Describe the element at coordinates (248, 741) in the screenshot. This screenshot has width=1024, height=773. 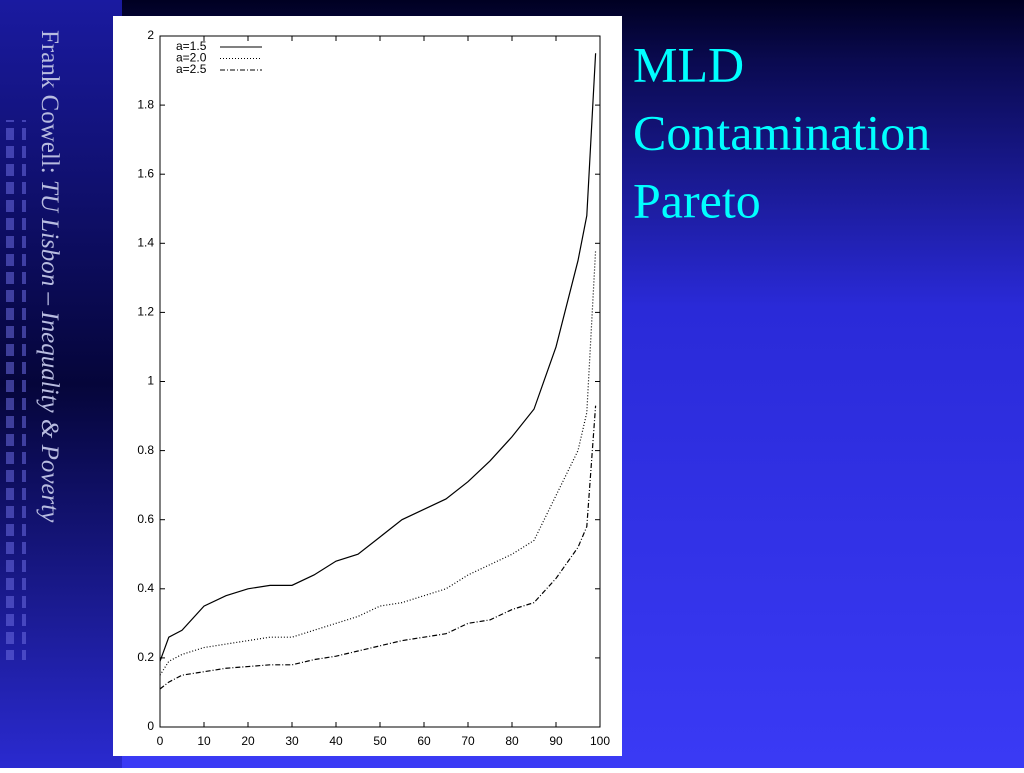
I see `x-tick-label: 20` at that location.